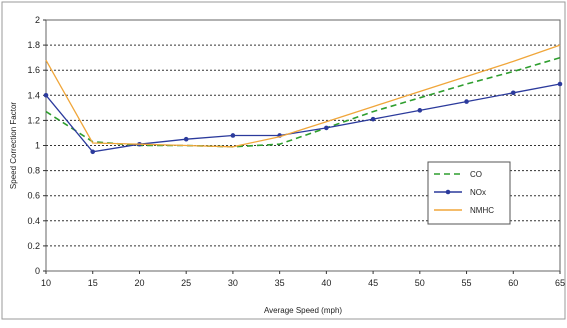 The width and height of the screenshot is (567, 328). What do you see at coordinates (478, 192) in the screenshot?
I see `legend-label-nox: NOx` at bounding box center [478, 192].